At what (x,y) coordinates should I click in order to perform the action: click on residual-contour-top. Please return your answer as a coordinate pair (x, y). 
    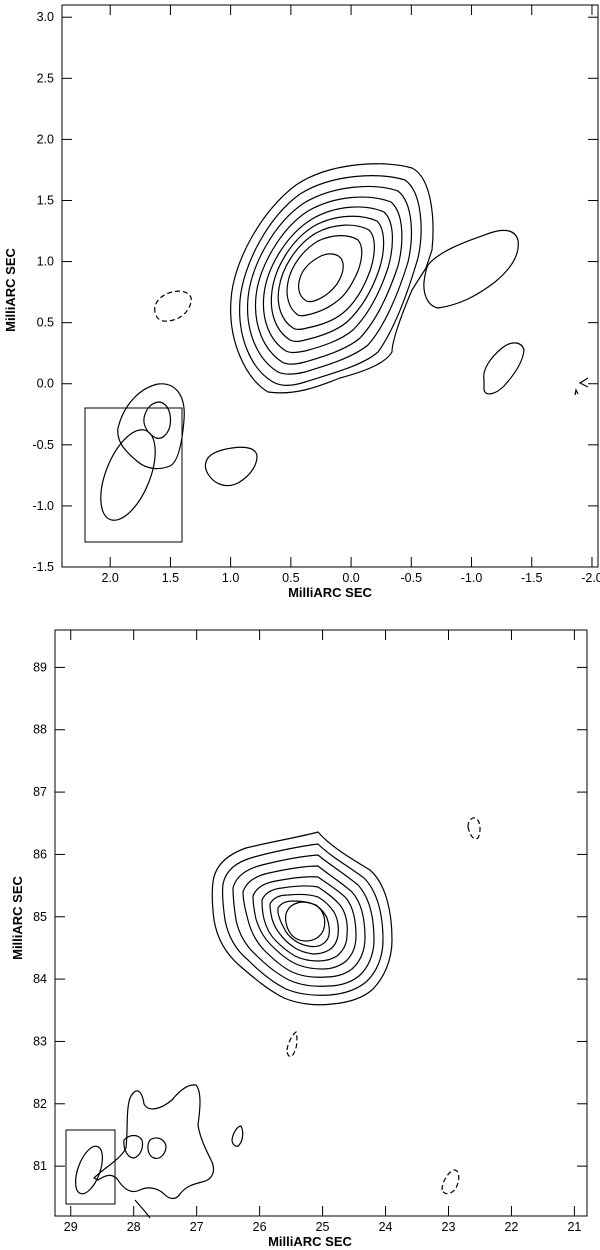
    Looking at the image, I should click on (151, 426).